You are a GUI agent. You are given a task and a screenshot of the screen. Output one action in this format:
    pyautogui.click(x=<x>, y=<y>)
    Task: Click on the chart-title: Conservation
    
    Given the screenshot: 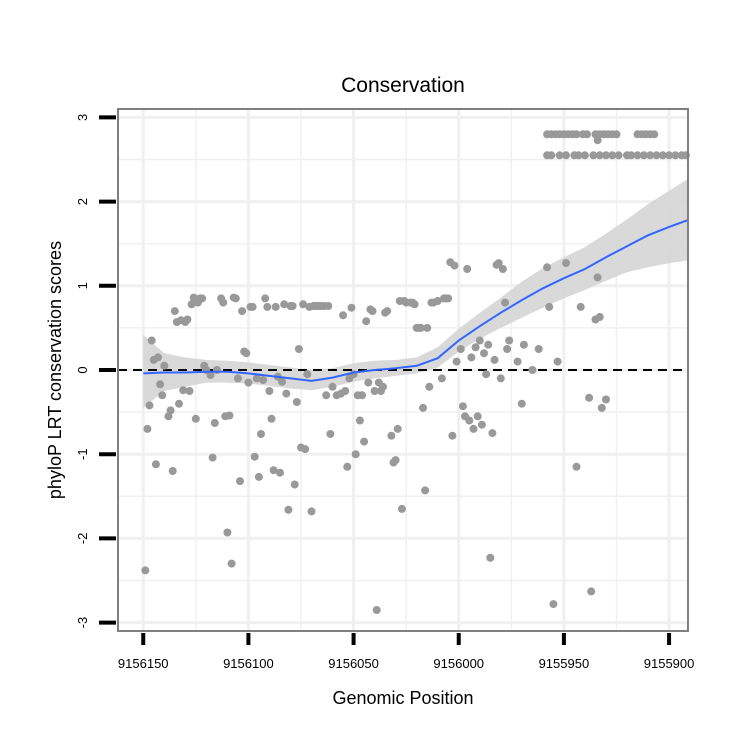 What is the action you would take?
    pyautogui.click(x=403, y=85)
    